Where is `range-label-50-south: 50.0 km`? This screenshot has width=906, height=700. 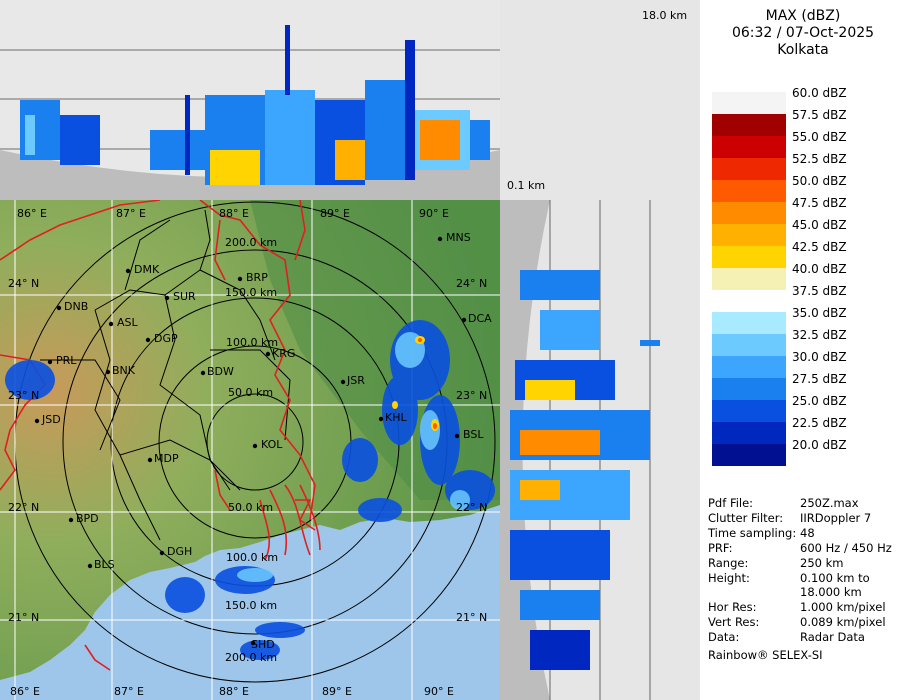
range-label-50-south: 50.0 km is located at coordinates (251, 507).